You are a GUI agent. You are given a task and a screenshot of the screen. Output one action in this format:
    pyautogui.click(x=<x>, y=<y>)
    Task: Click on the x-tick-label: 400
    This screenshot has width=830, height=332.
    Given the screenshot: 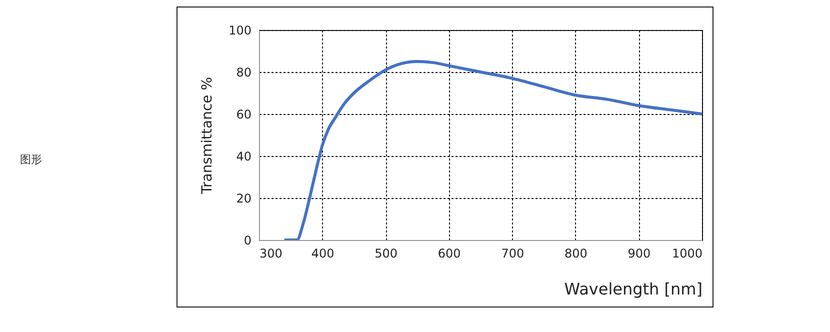 What is the action you would take?
    pyautogui.click(x=322, y=253)
    